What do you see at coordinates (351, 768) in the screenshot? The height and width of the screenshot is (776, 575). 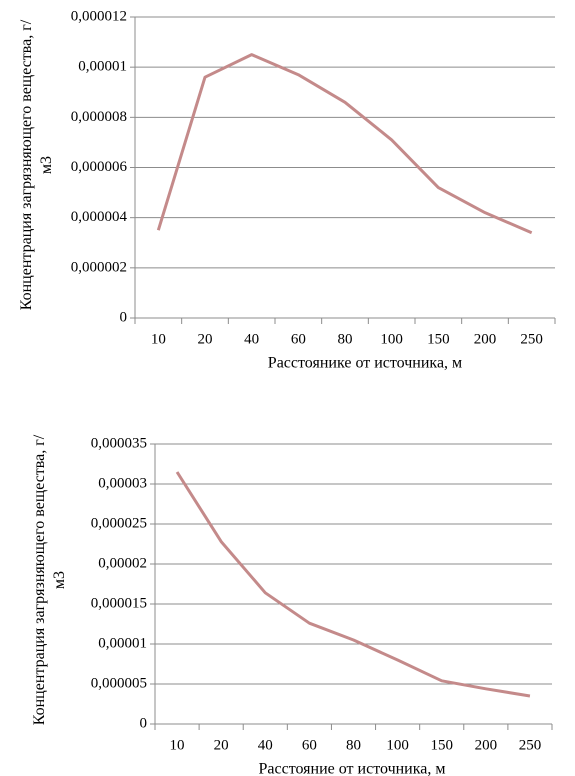 I see `x-axis-label: Расстояние от источника, м` at bounding box center [351, 768].